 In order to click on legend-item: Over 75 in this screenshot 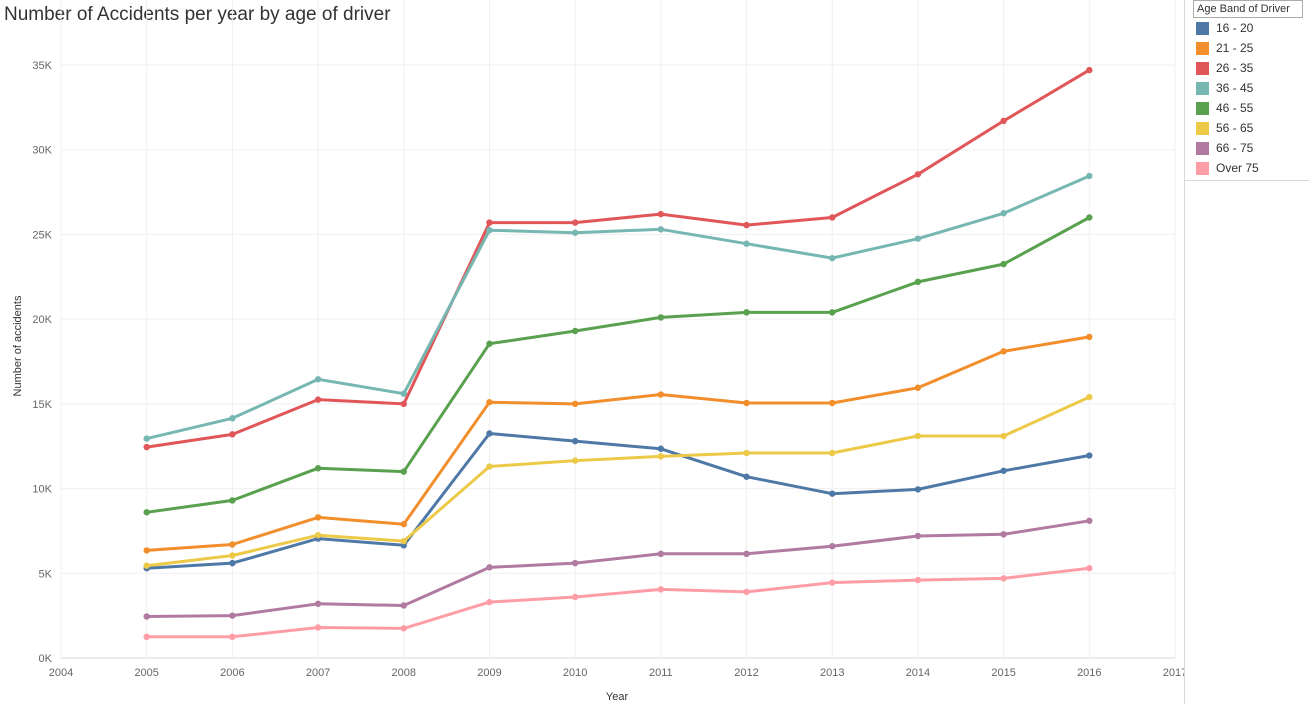, I will do `click(1247, 168)`.